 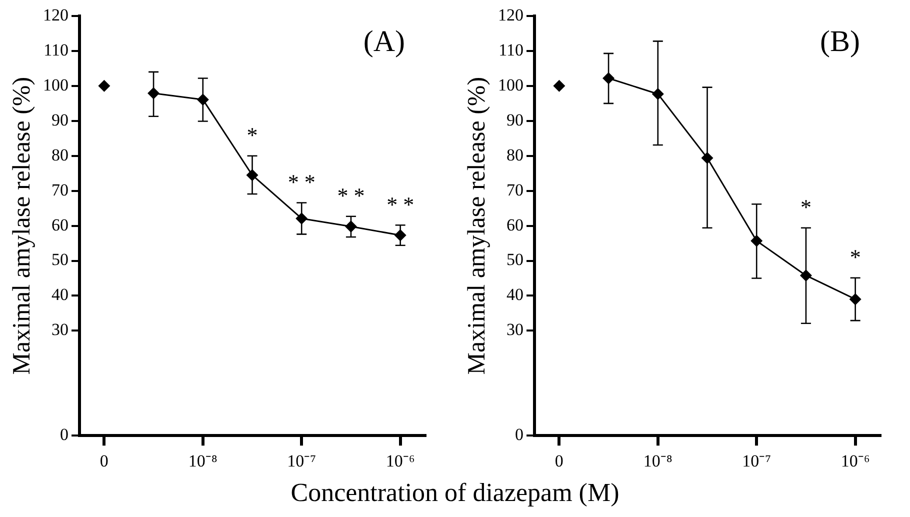 I want to click on annotation: (A), so click(x=384, y=41).